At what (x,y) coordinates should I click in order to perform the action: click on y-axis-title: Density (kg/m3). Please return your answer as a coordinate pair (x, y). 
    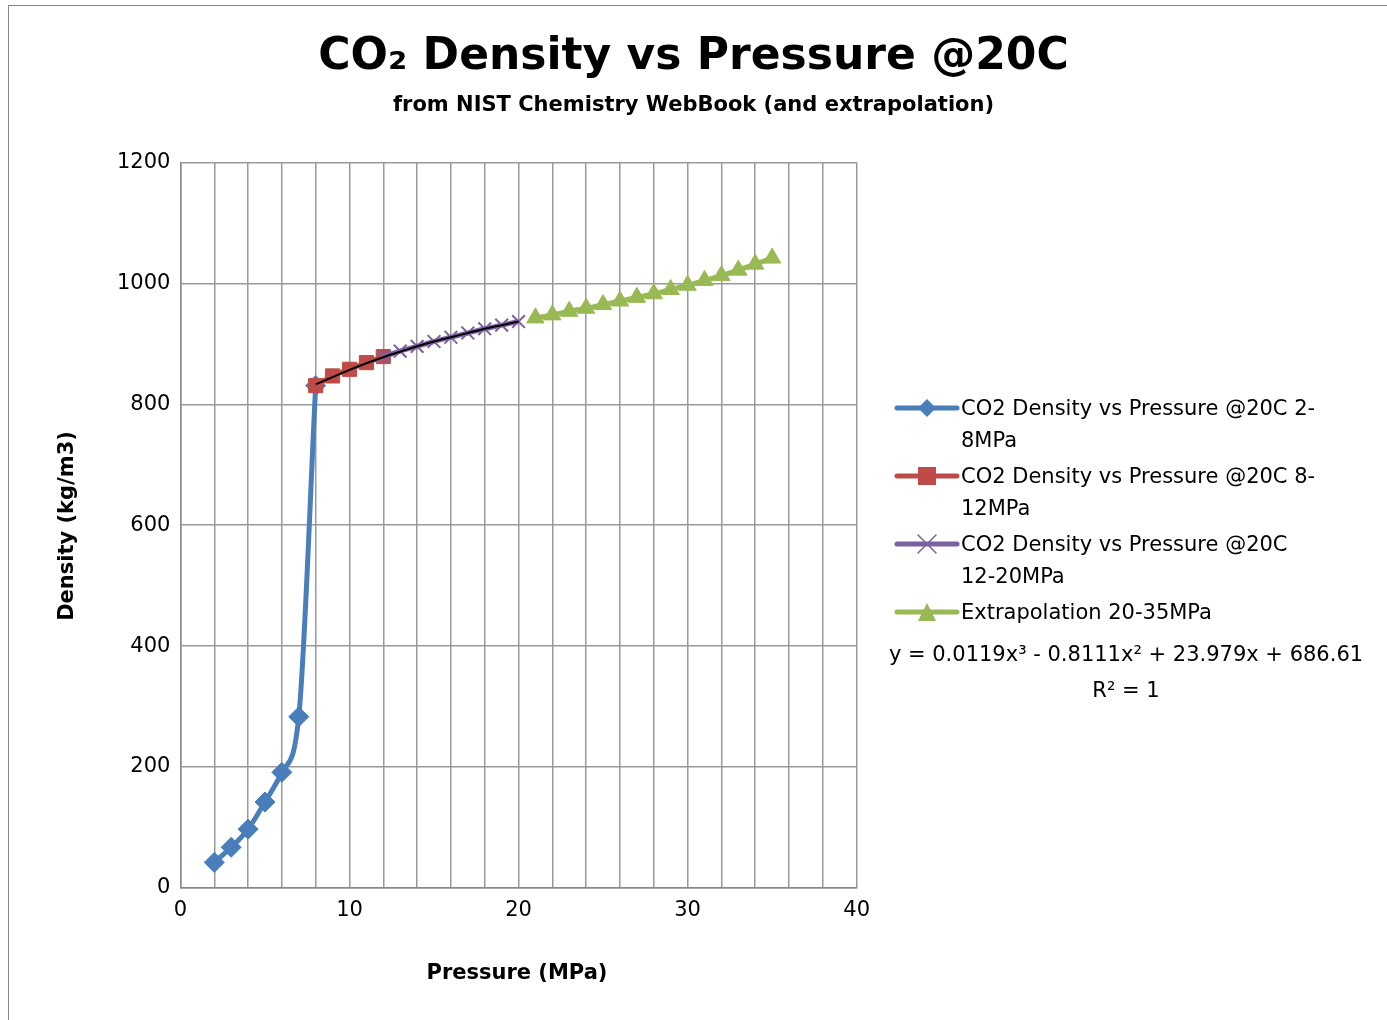
    Looking at the image, I should click on (66, 526).